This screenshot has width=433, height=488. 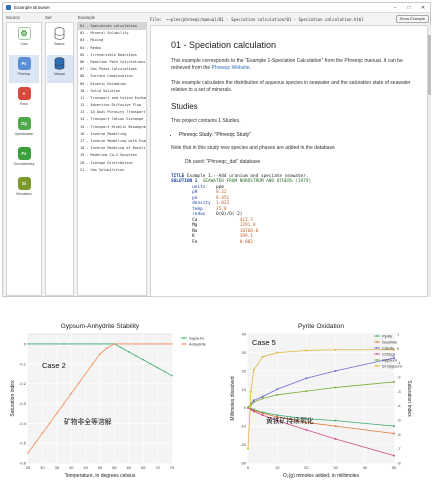 I want to click on example-item: 21 - Gas Solubilities, so click(x=102, y=169).